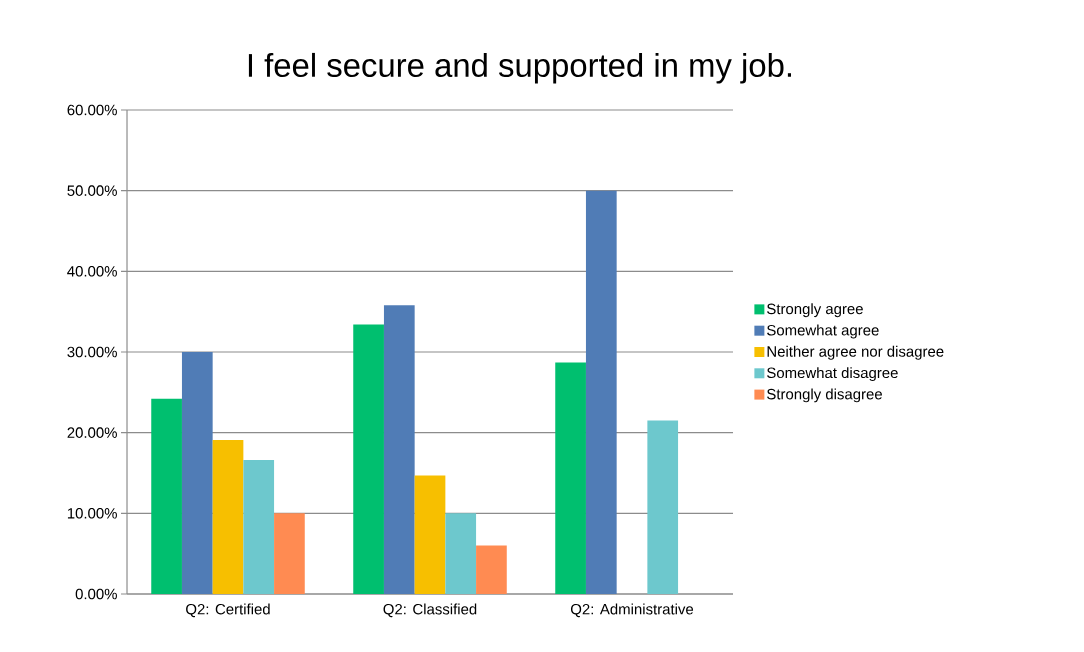 Image resolution: width=1084 pixels, height=652 pixels. I want to click on legend-label: Somewhat disagree, so click(832, 374).